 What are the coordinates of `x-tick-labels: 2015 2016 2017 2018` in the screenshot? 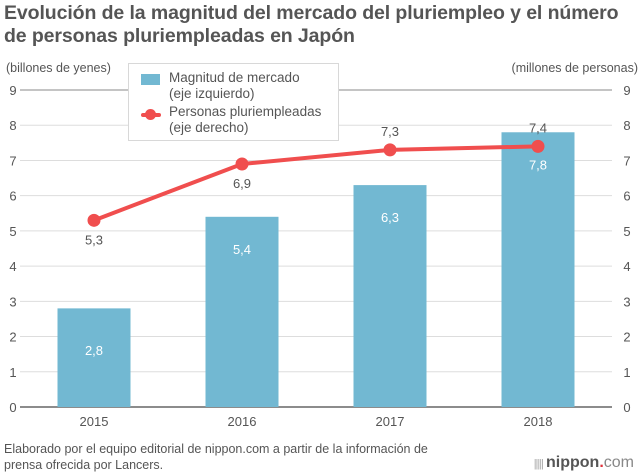 It's located at (316, 421).